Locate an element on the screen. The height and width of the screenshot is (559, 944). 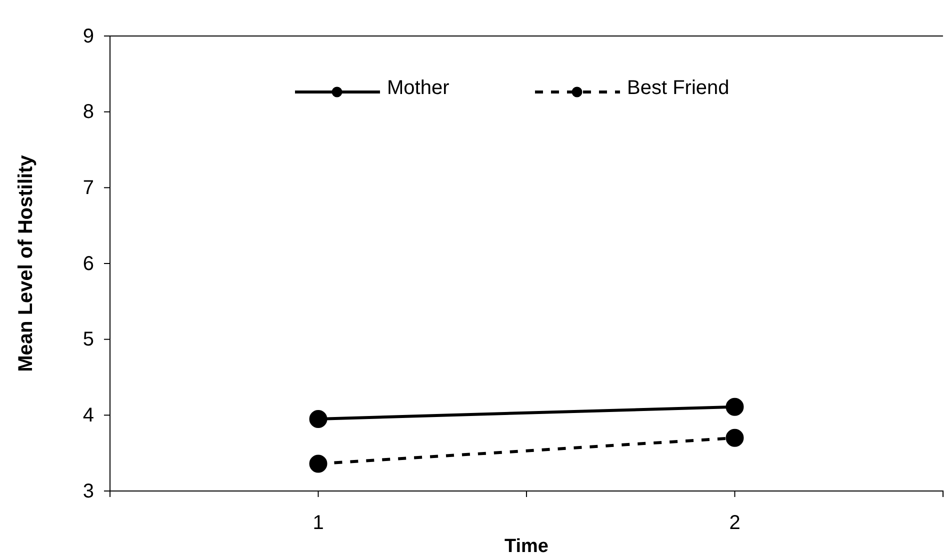
y-axis-title: Mean Level of Hostility is located at coordinates (26, 263).